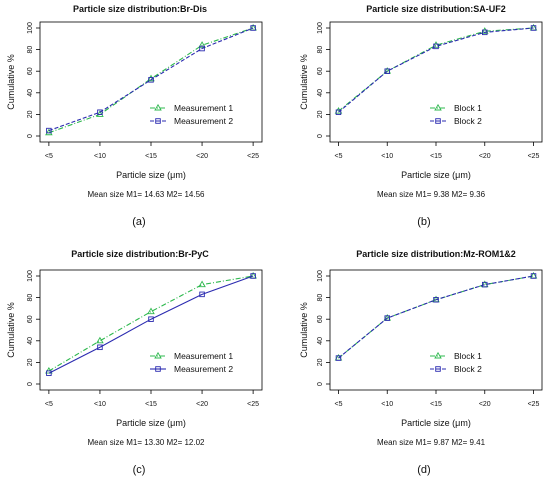  What do you see at coordinates (431, 194) in the screenshot?
I see `mean-size-caption: Mean size M1= 9.38 M2= 9.36` at bounding box center [431, 194].